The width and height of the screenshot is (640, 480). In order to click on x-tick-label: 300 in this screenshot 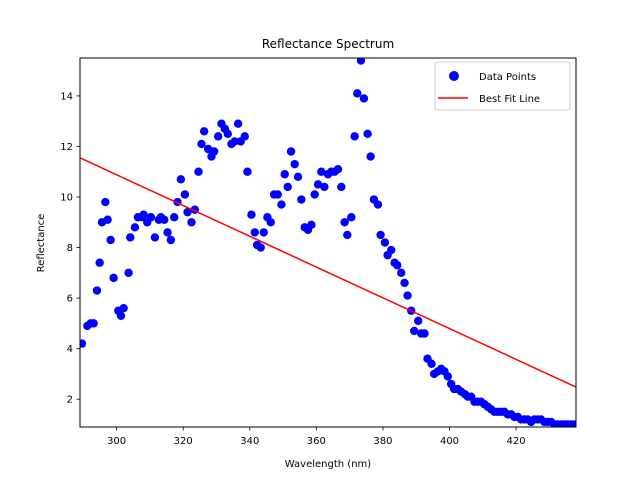, I will do `click(116, 441)`.